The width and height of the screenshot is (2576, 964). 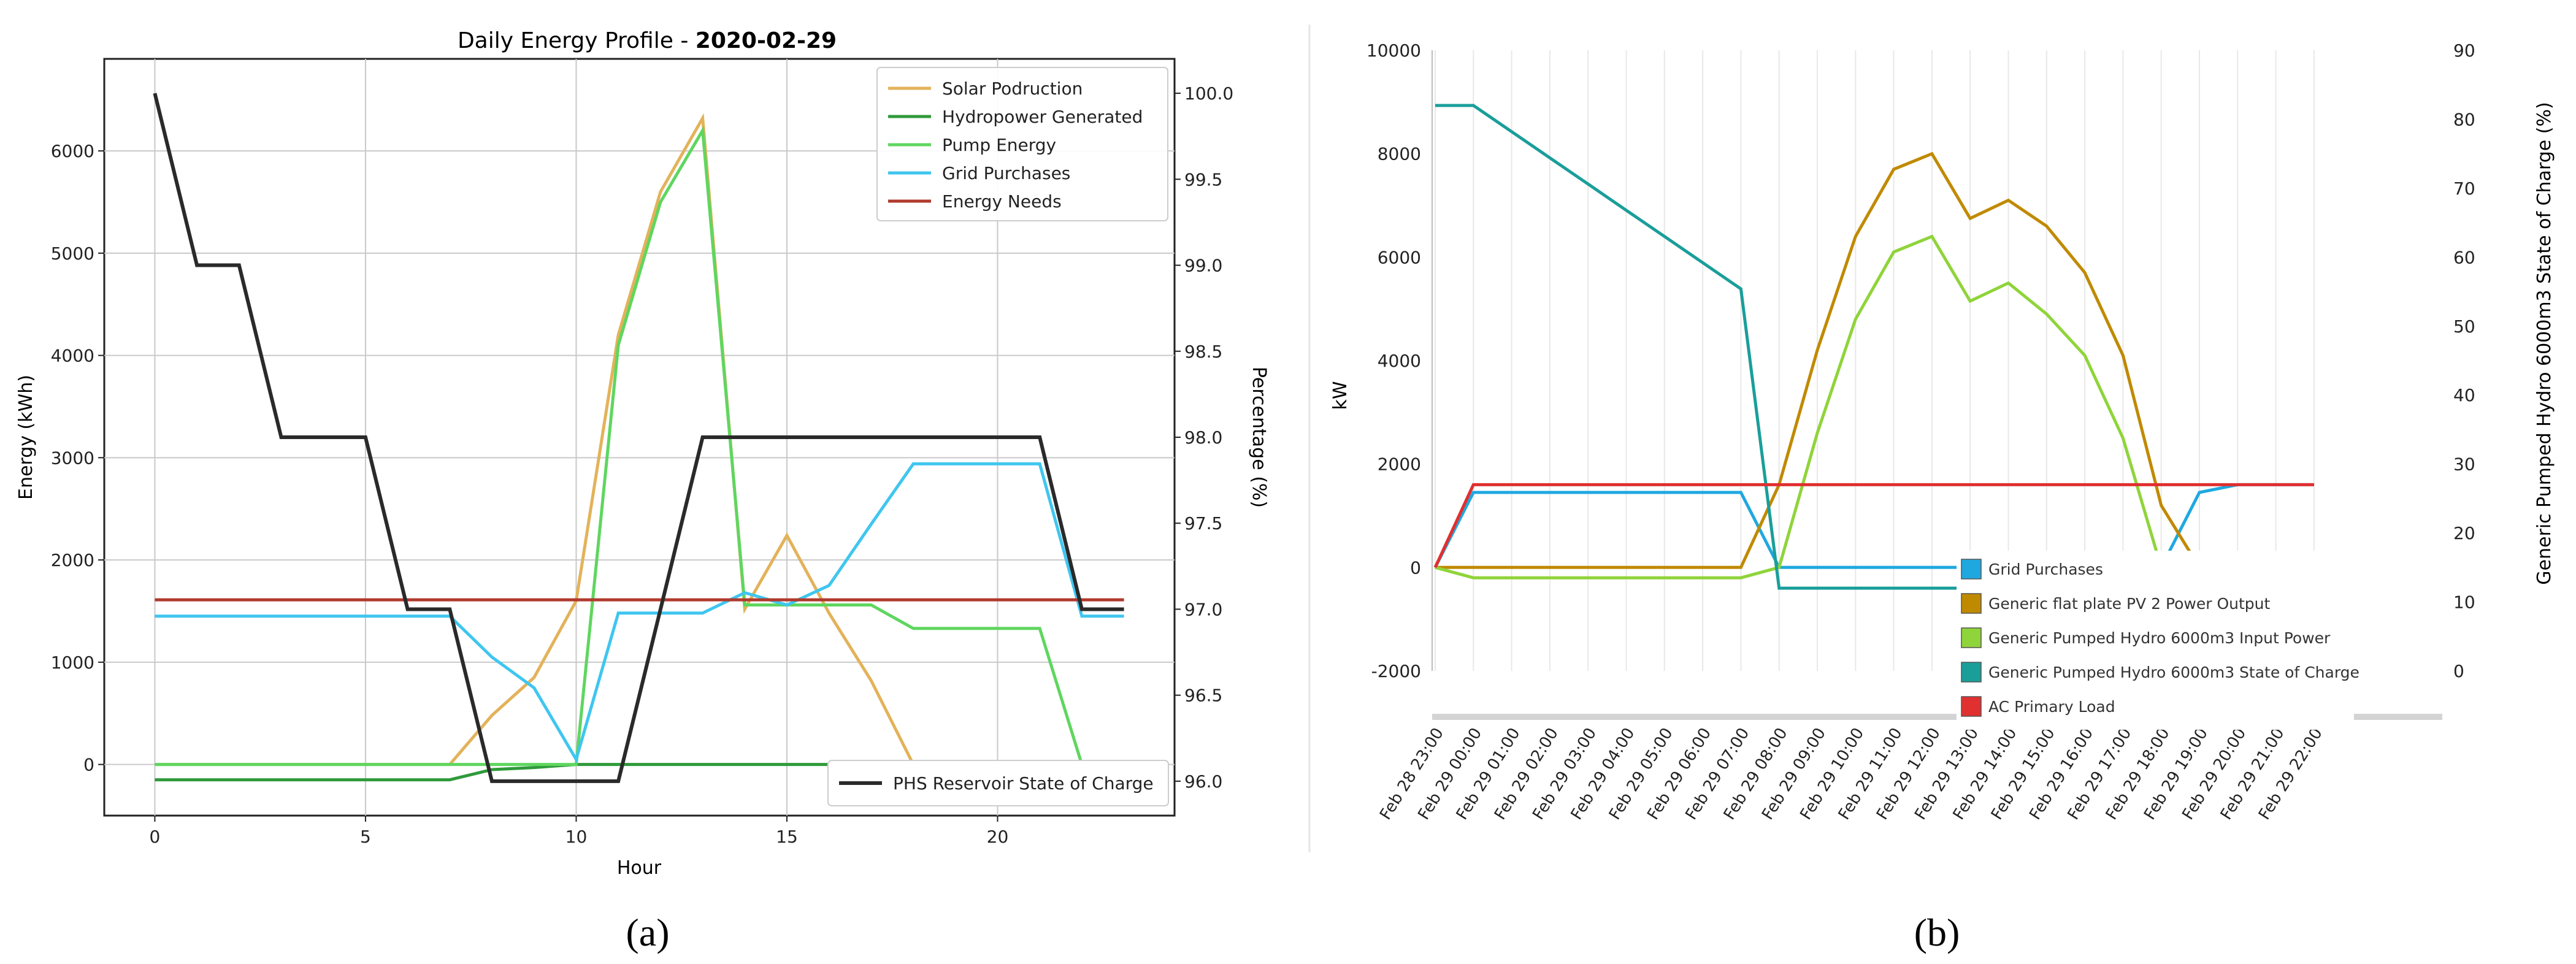 I want to click on x-tick-label-20: 20, so click(x=998, y=837).